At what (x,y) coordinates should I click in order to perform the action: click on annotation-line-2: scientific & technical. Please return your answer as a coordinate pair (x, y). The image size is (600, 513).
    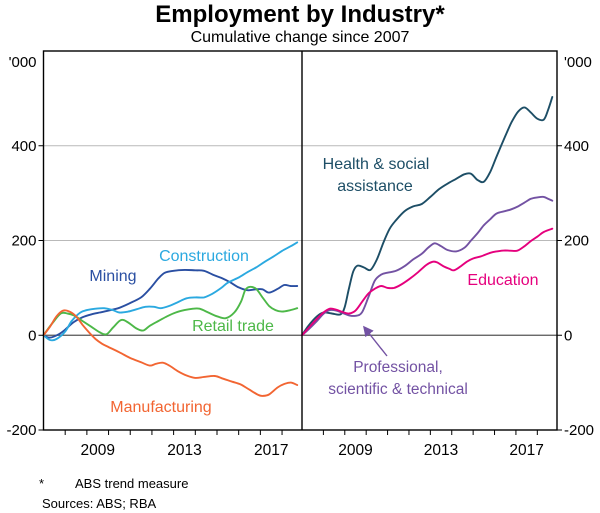
    Looking at the image, I should click on (398, 389).